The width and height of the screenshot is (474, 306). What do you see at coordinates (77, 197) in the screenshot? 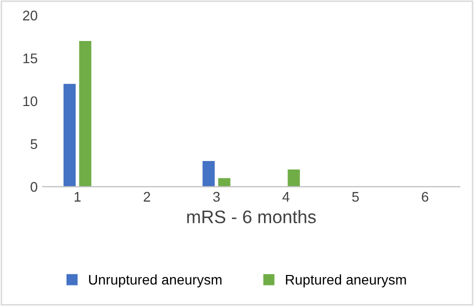
I see `x-tick-label: 1` at bounding box center [77, 197].